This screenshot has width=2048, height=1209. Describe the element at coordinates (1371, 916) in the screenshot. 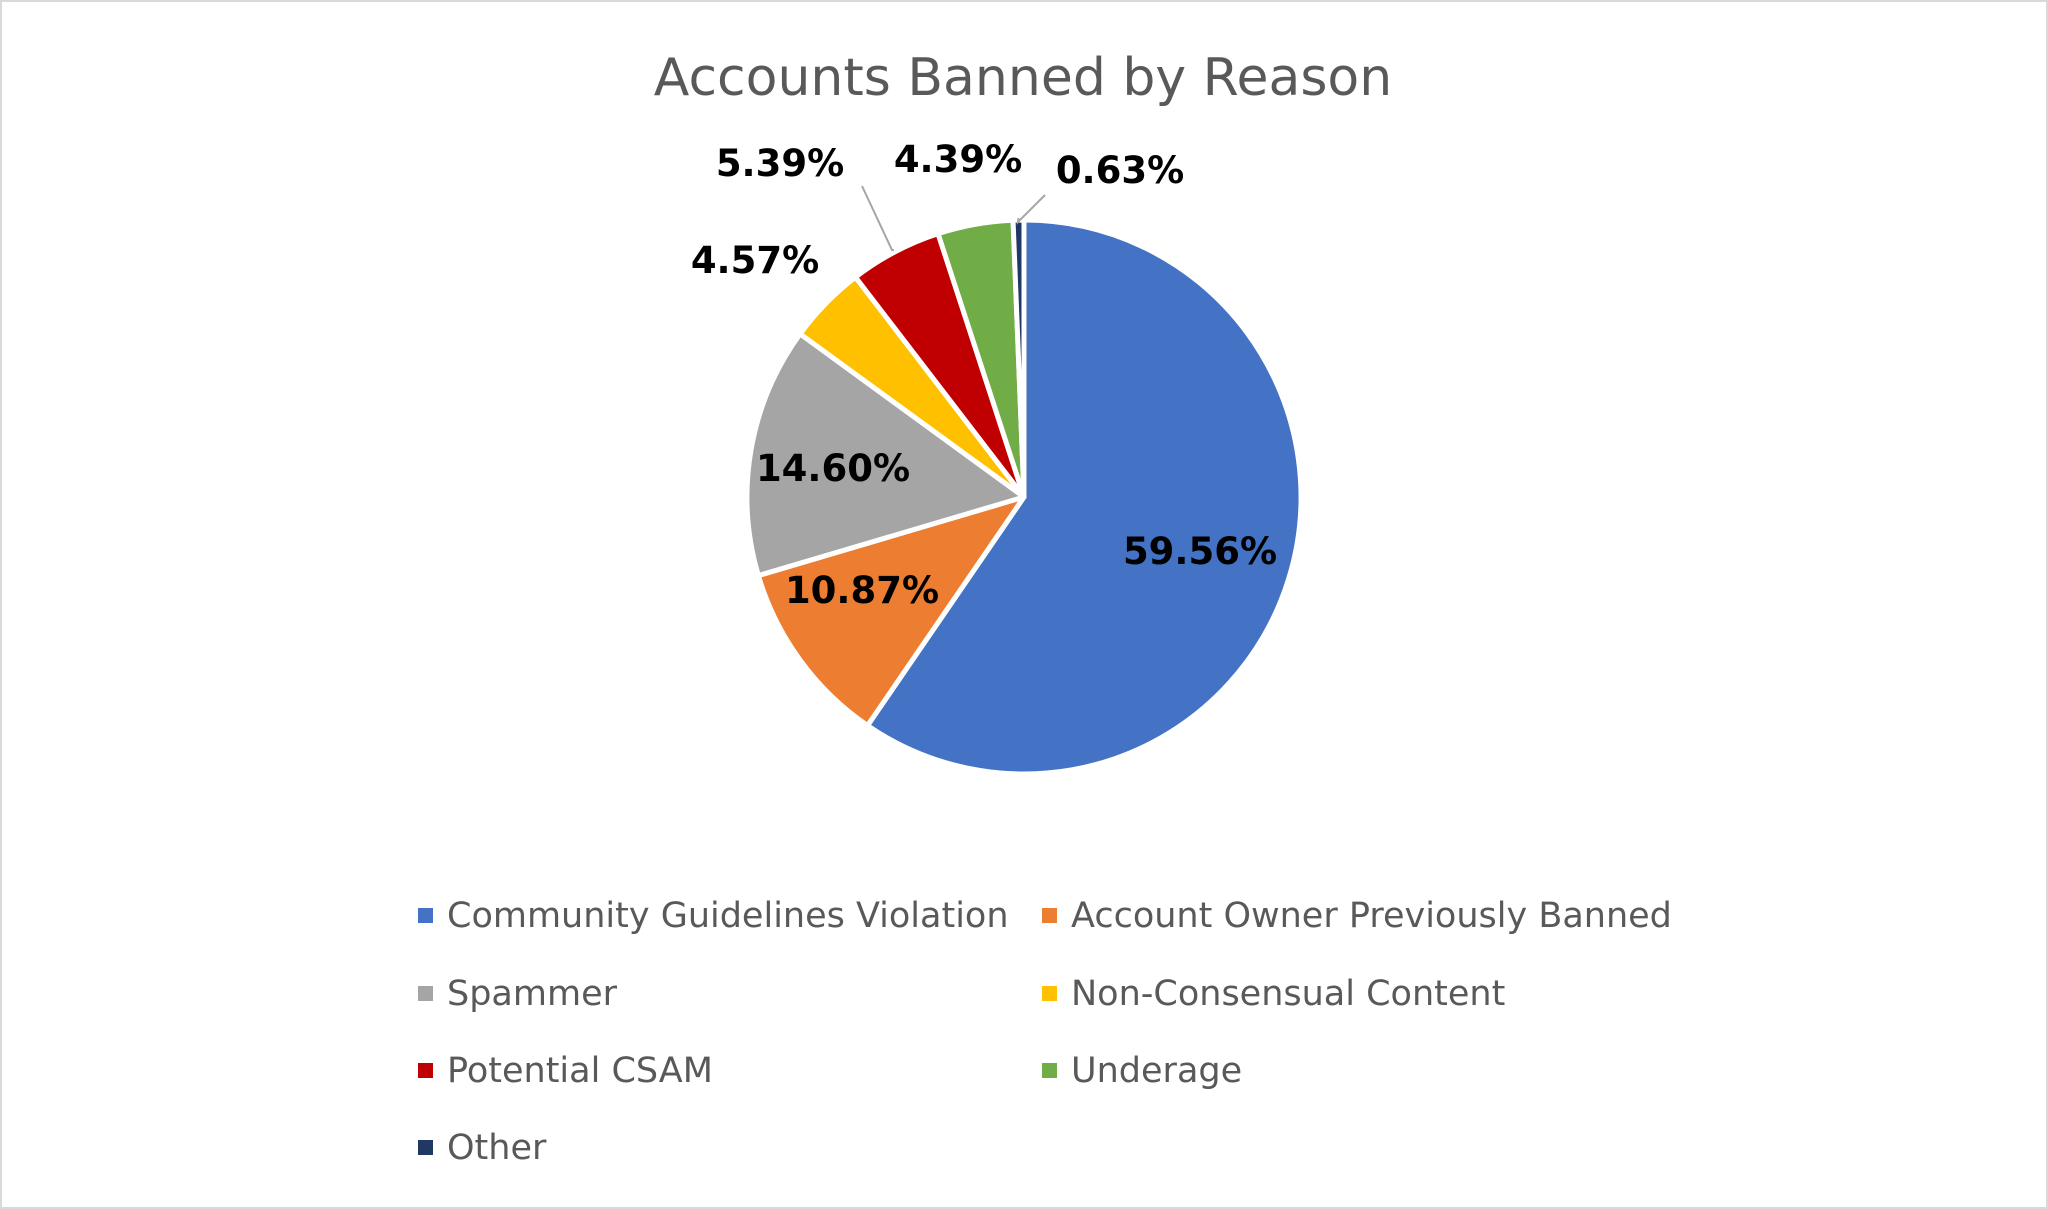

I see `legend-label-account-owner-previously-banned: Account Owner Previously Banned` at that location.